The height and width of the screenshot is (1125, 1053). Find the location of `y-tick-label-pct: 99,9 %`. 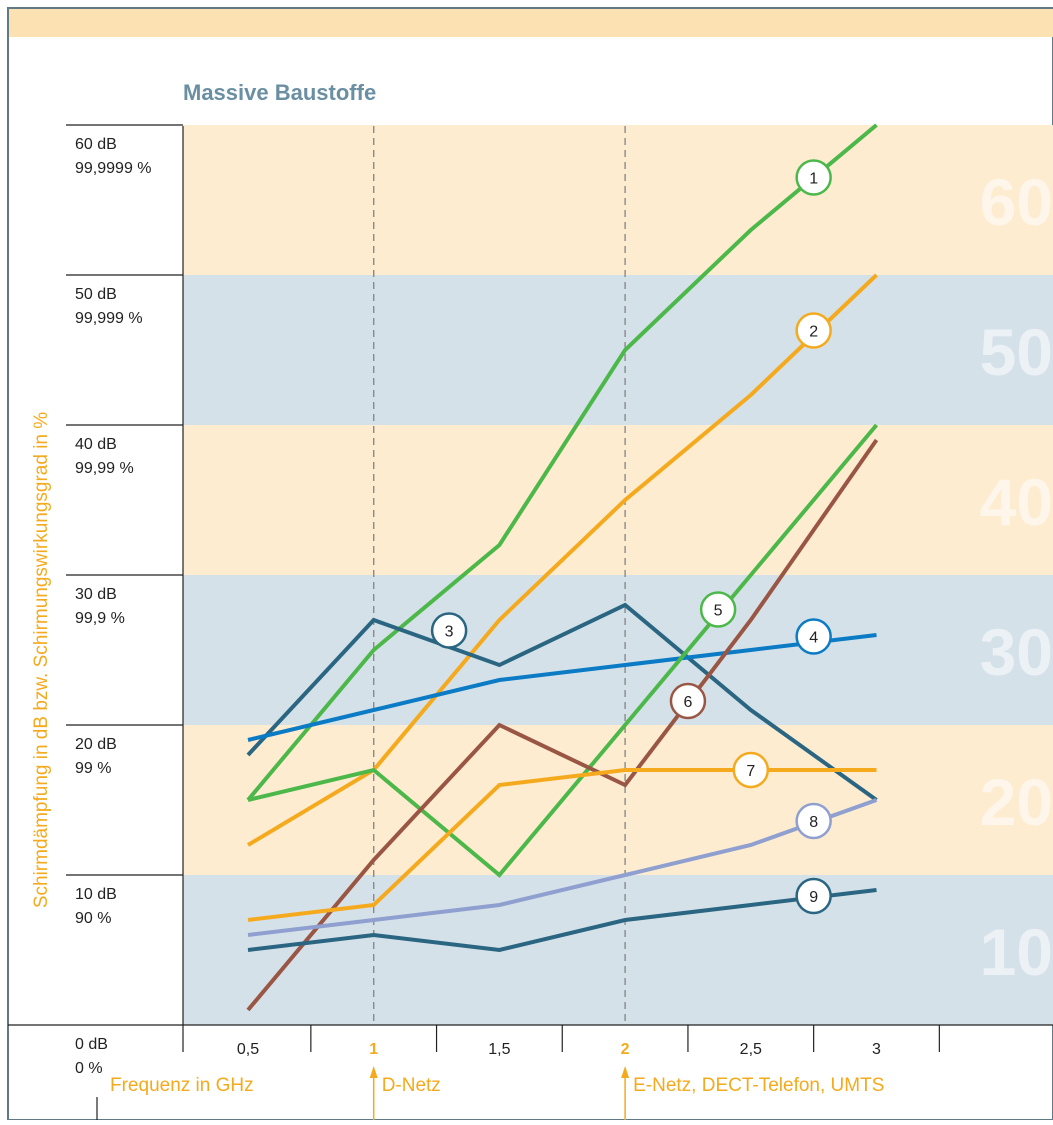

y-tick-label-pct: 99,9 % is located at coordinates (100, 618).